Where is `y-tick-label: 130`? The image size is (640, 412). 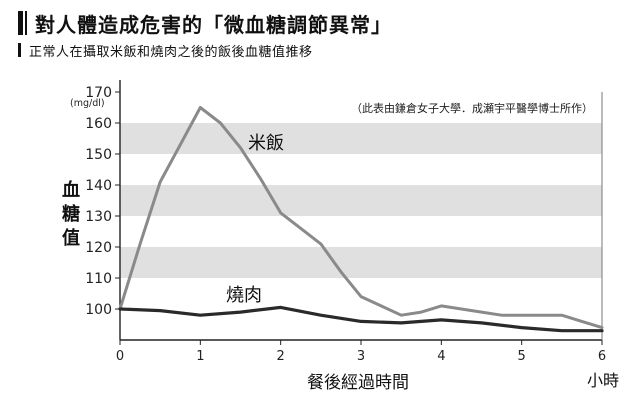 y-tick-label: 130 is located at coordinates (98, 217).